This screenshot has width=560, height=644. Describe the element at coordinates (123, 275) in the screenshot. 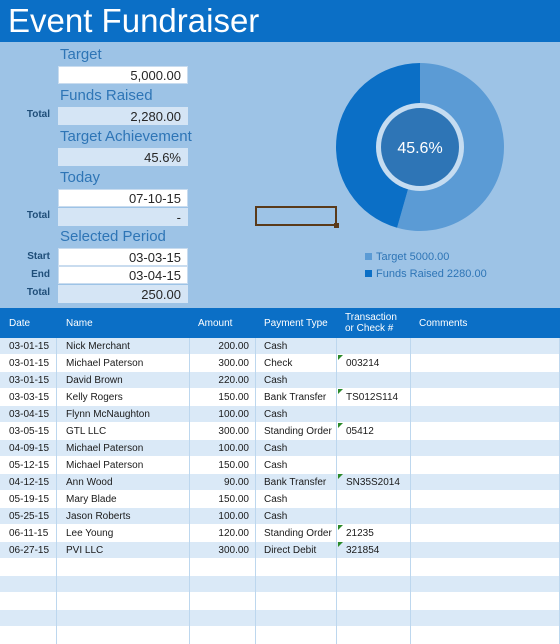

I see `end-date-cell: 03-04-15` at that location.